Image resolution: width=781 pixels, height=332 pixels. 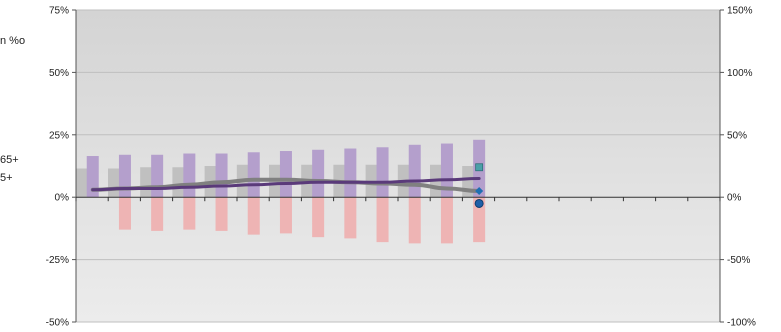 I want to click on right-tick-label-2: 50%, so click(x=737, y=135).